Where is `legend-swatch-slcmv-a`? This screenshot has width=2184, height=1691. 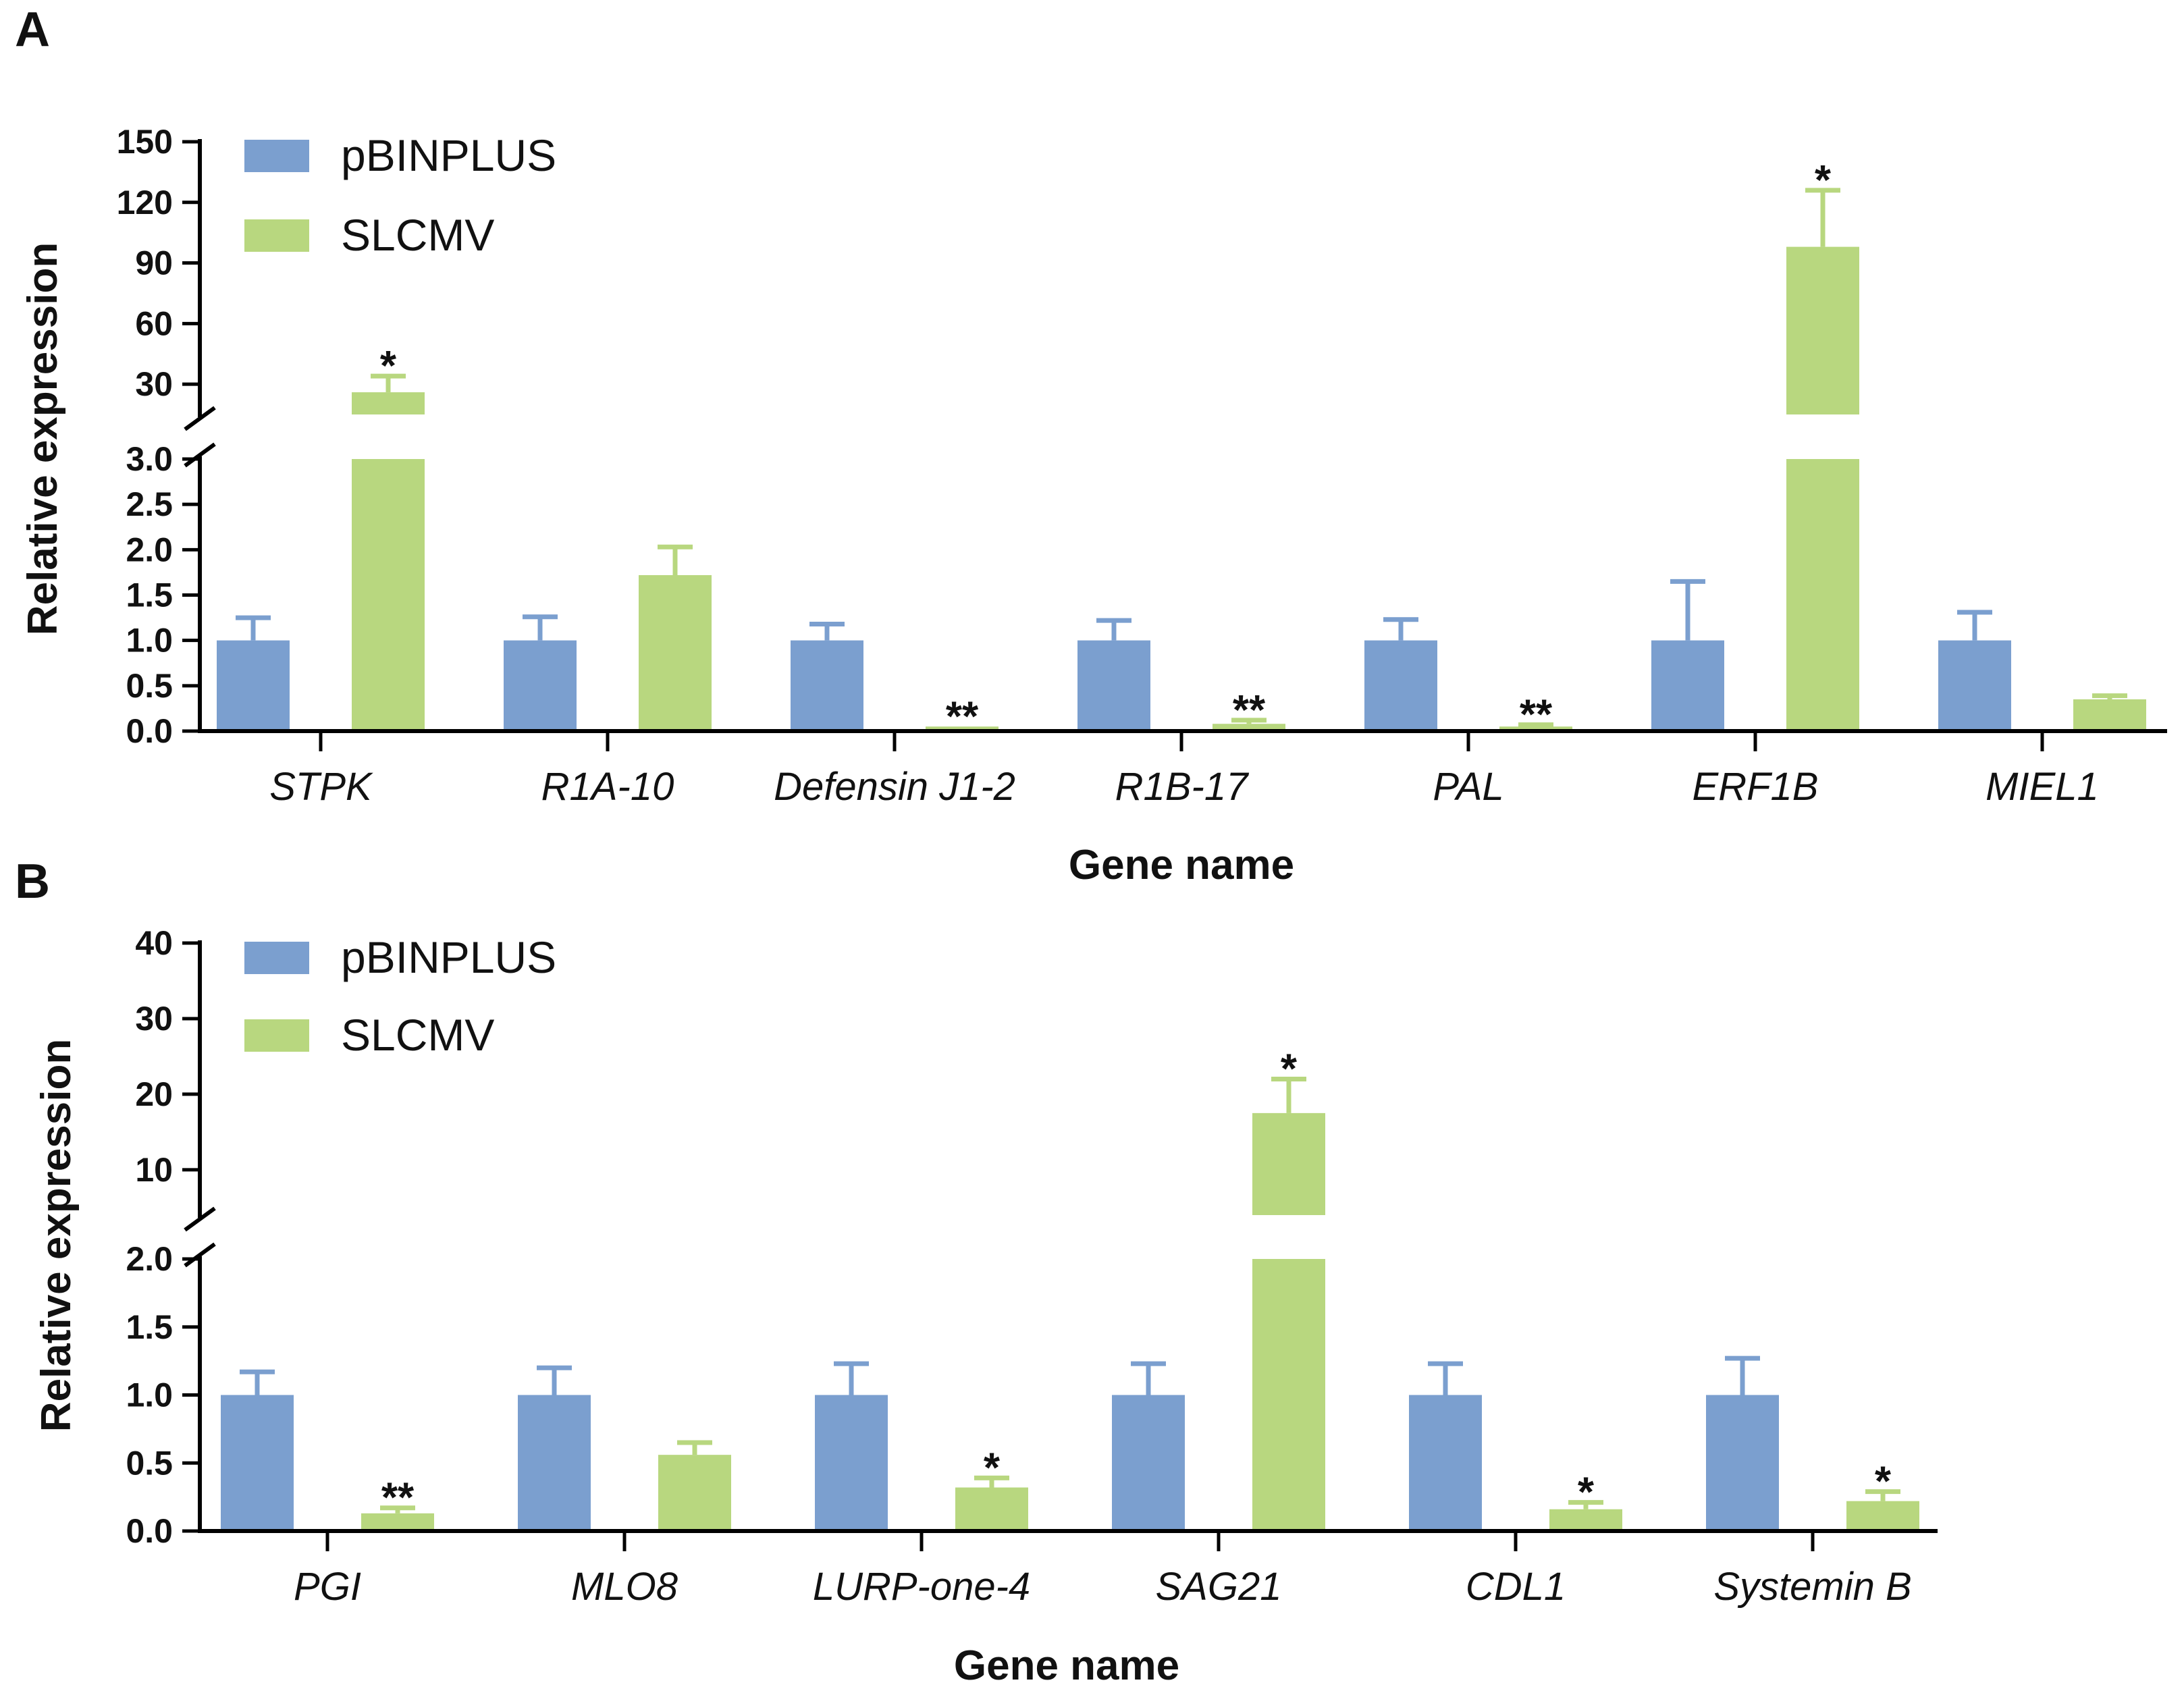 legend-swatch-slcmv-a is located at coordinates (276, 235).